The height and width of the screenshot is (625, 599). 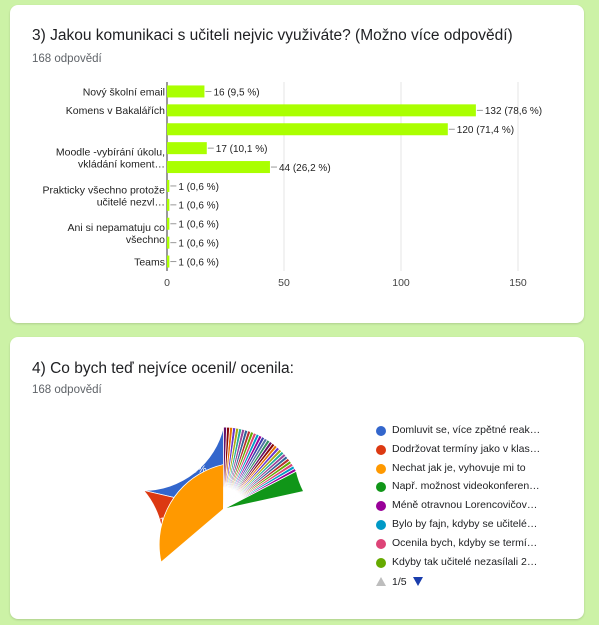 I want to click on pie-slice-label: 42,3%, so click(x=246, y=555).